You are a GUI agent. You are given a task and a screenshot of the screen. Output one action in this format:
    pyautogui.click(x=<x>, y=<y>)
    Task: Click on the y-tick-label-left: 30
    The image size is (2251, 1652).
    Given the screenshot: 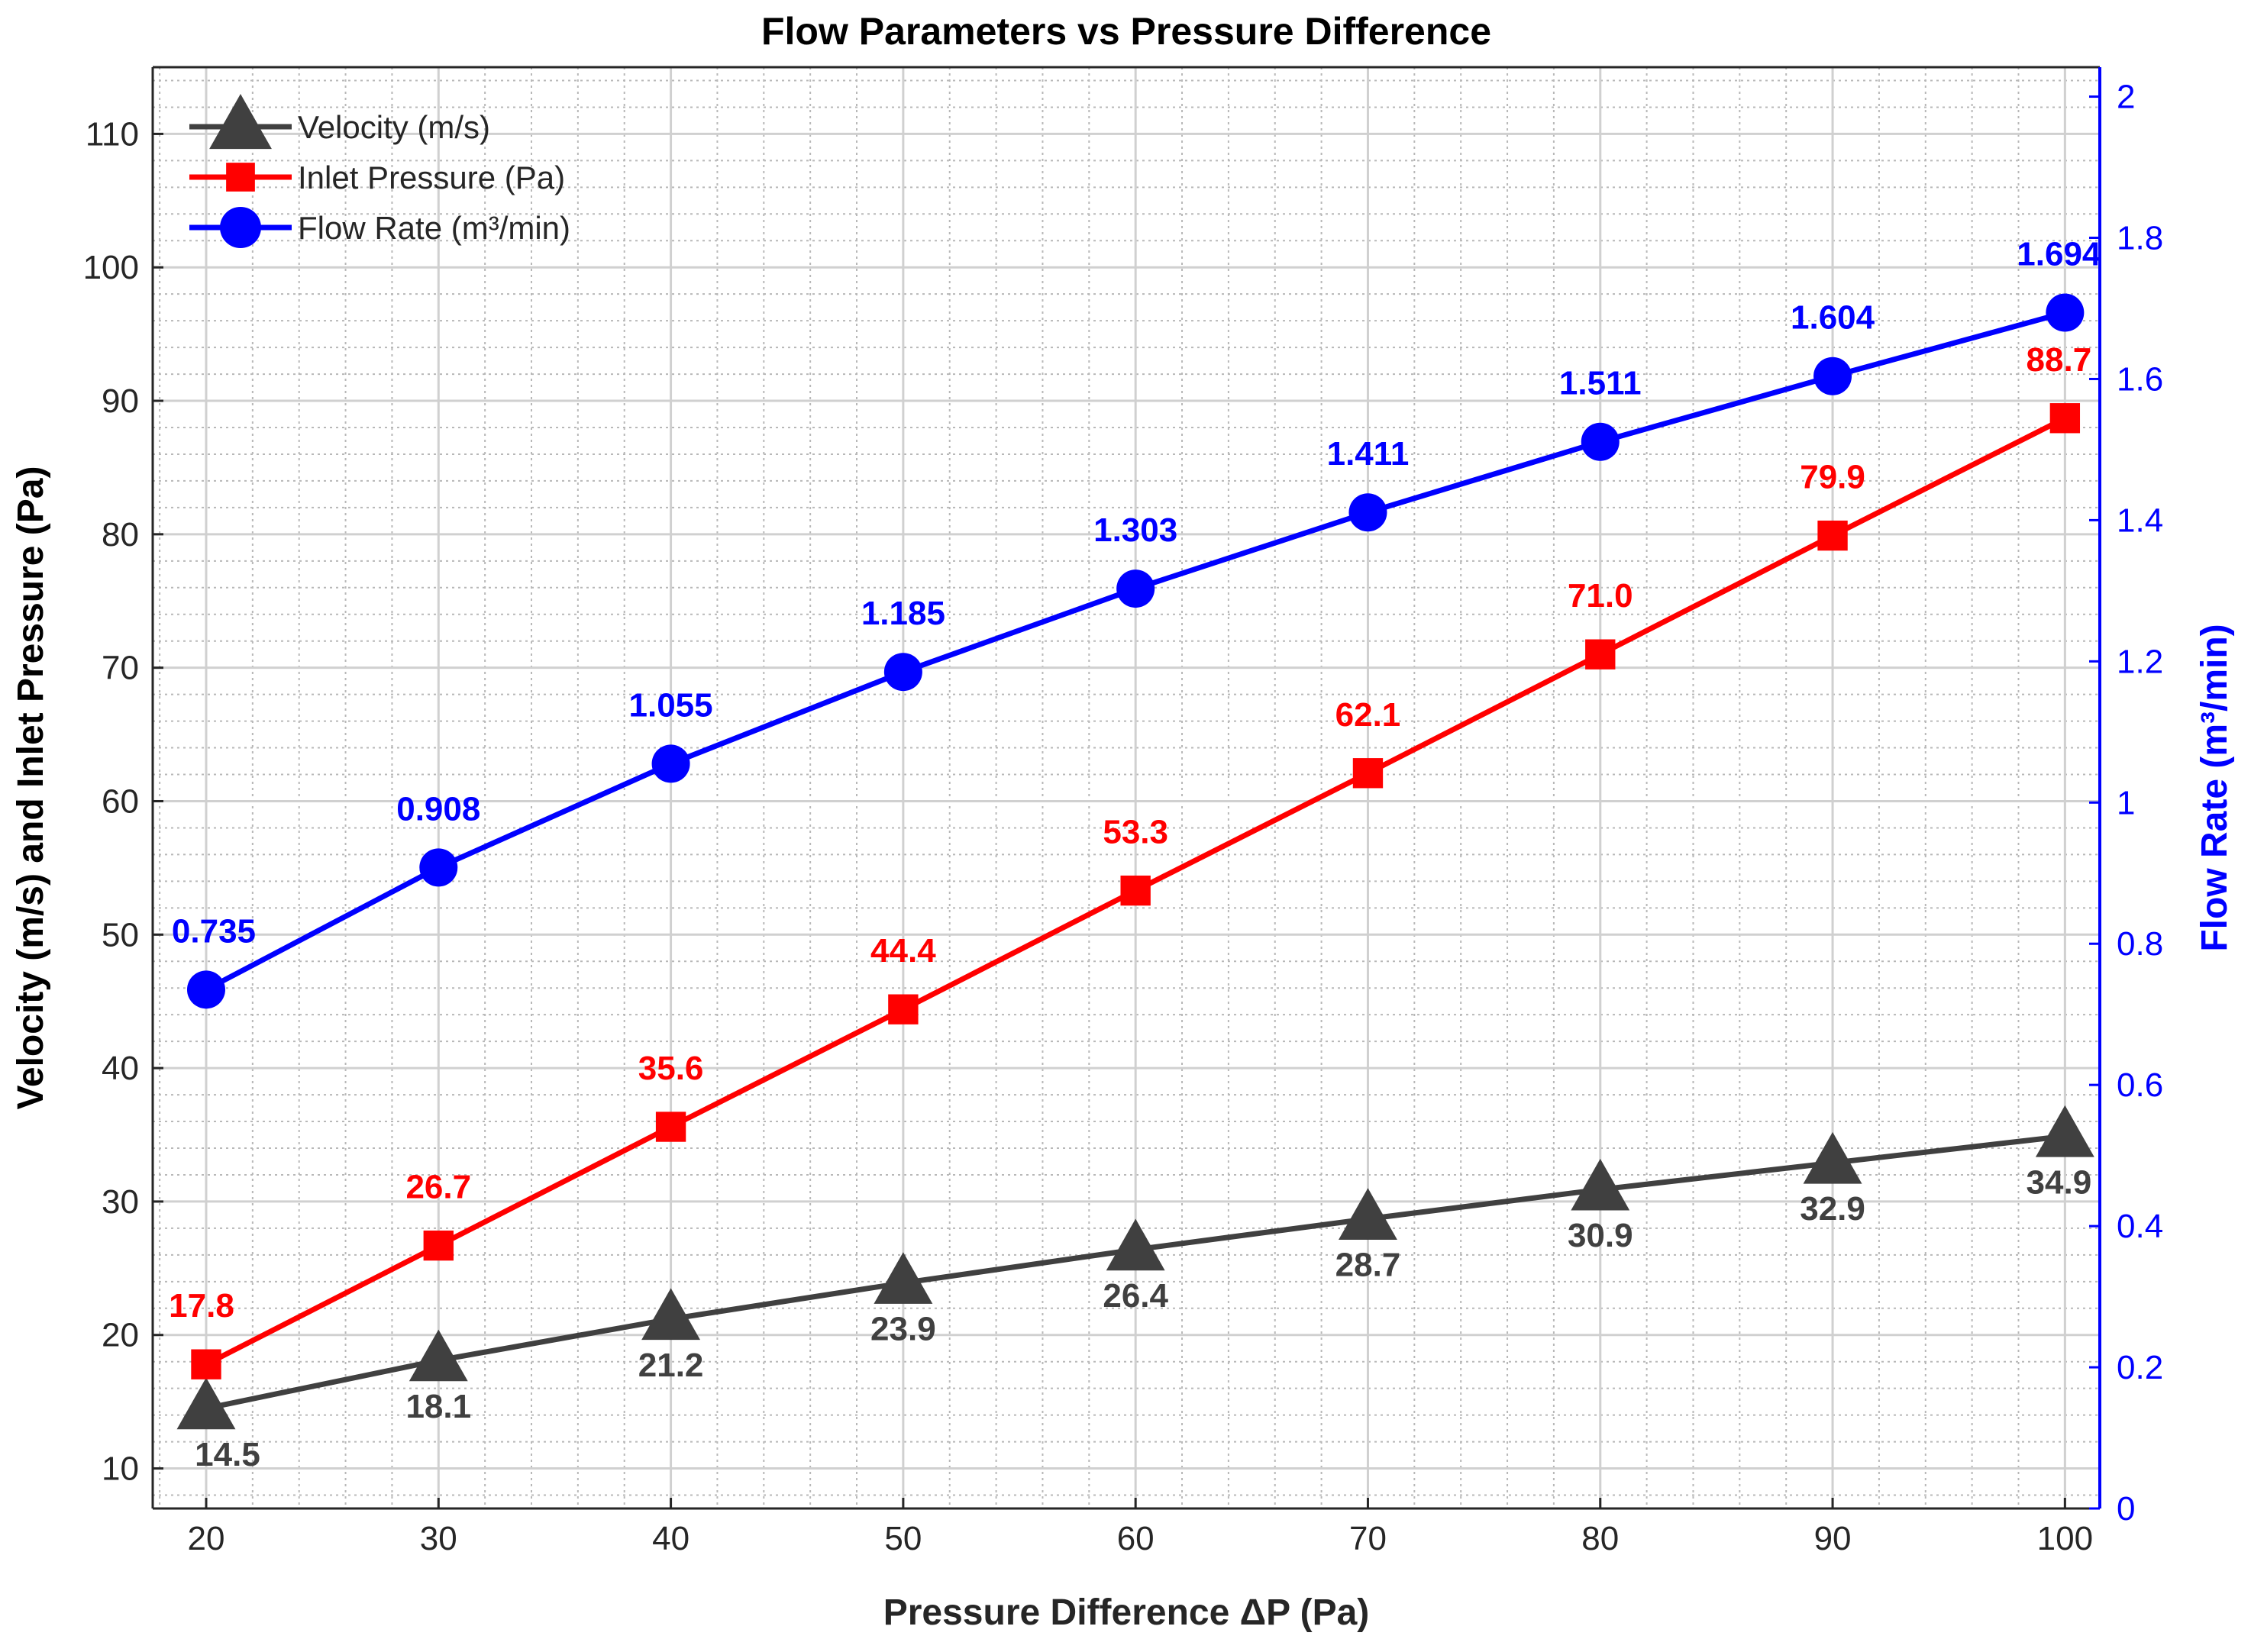 What is the action you would take?
    pyautogui.click(x=121, y=1202)
    